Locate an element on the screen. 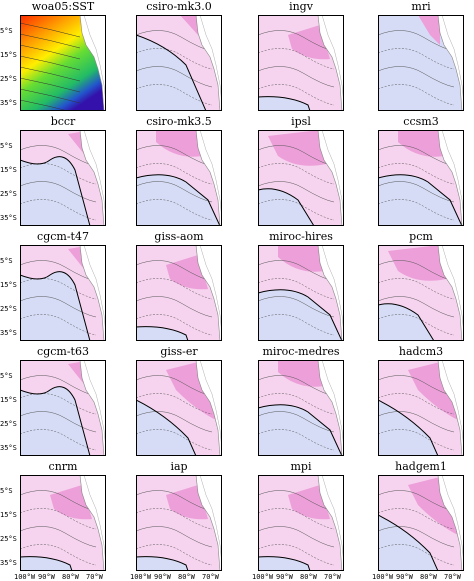 The image size is (474, 581). model-panel: miroc-hires is located at coordinates (301, 286).